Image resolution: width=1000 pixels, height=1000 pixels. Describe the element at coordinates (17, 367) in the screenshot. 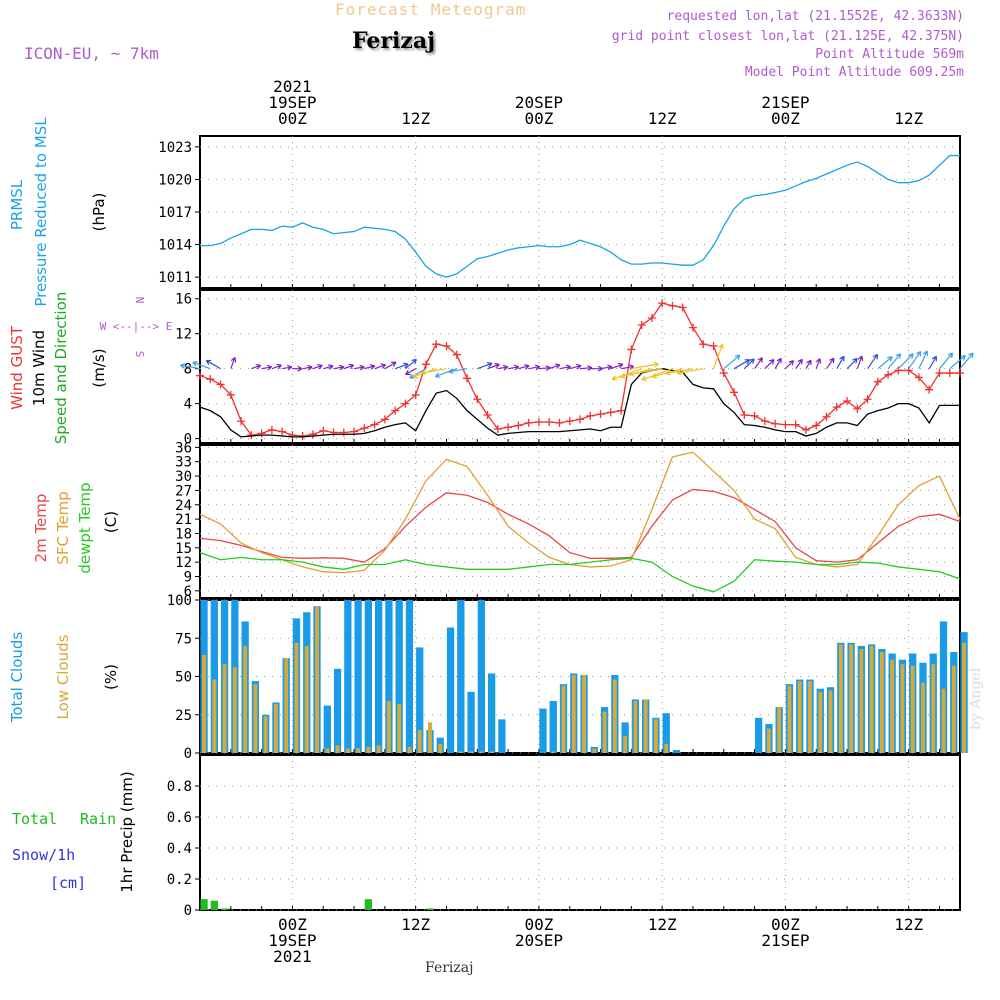

I see `axis-title-gust: Wind GUST` at that location.